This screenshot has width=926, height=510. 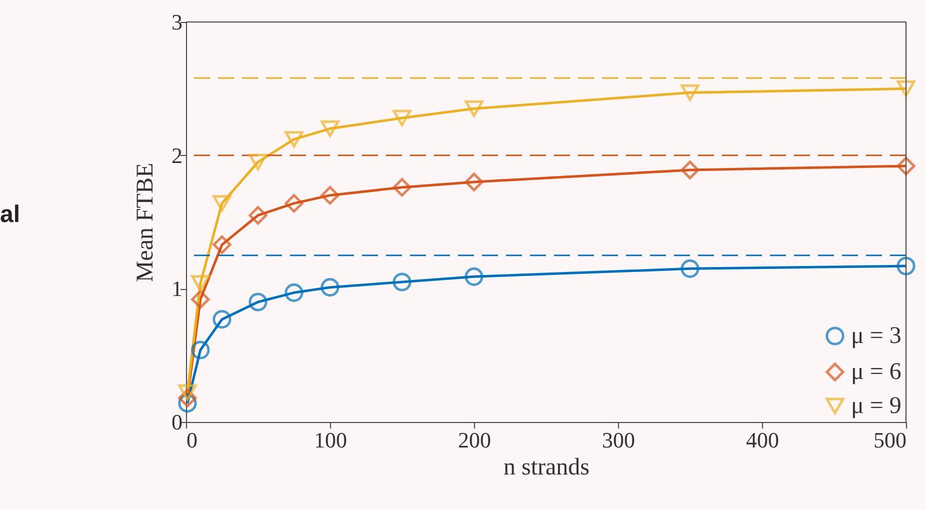 I want to click on legend-label: μ = 9, so click(x=876, y=406).